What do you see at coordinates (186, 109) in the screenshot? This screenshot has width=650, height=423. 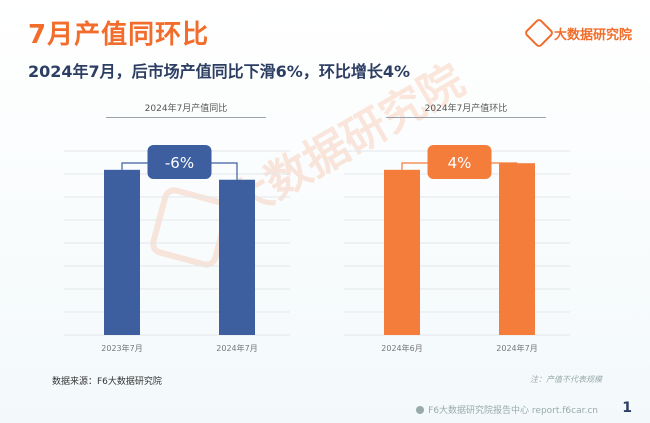 I see `chart-title-yoy: 2024年7月产值同比` at bounding box center [186, 109].